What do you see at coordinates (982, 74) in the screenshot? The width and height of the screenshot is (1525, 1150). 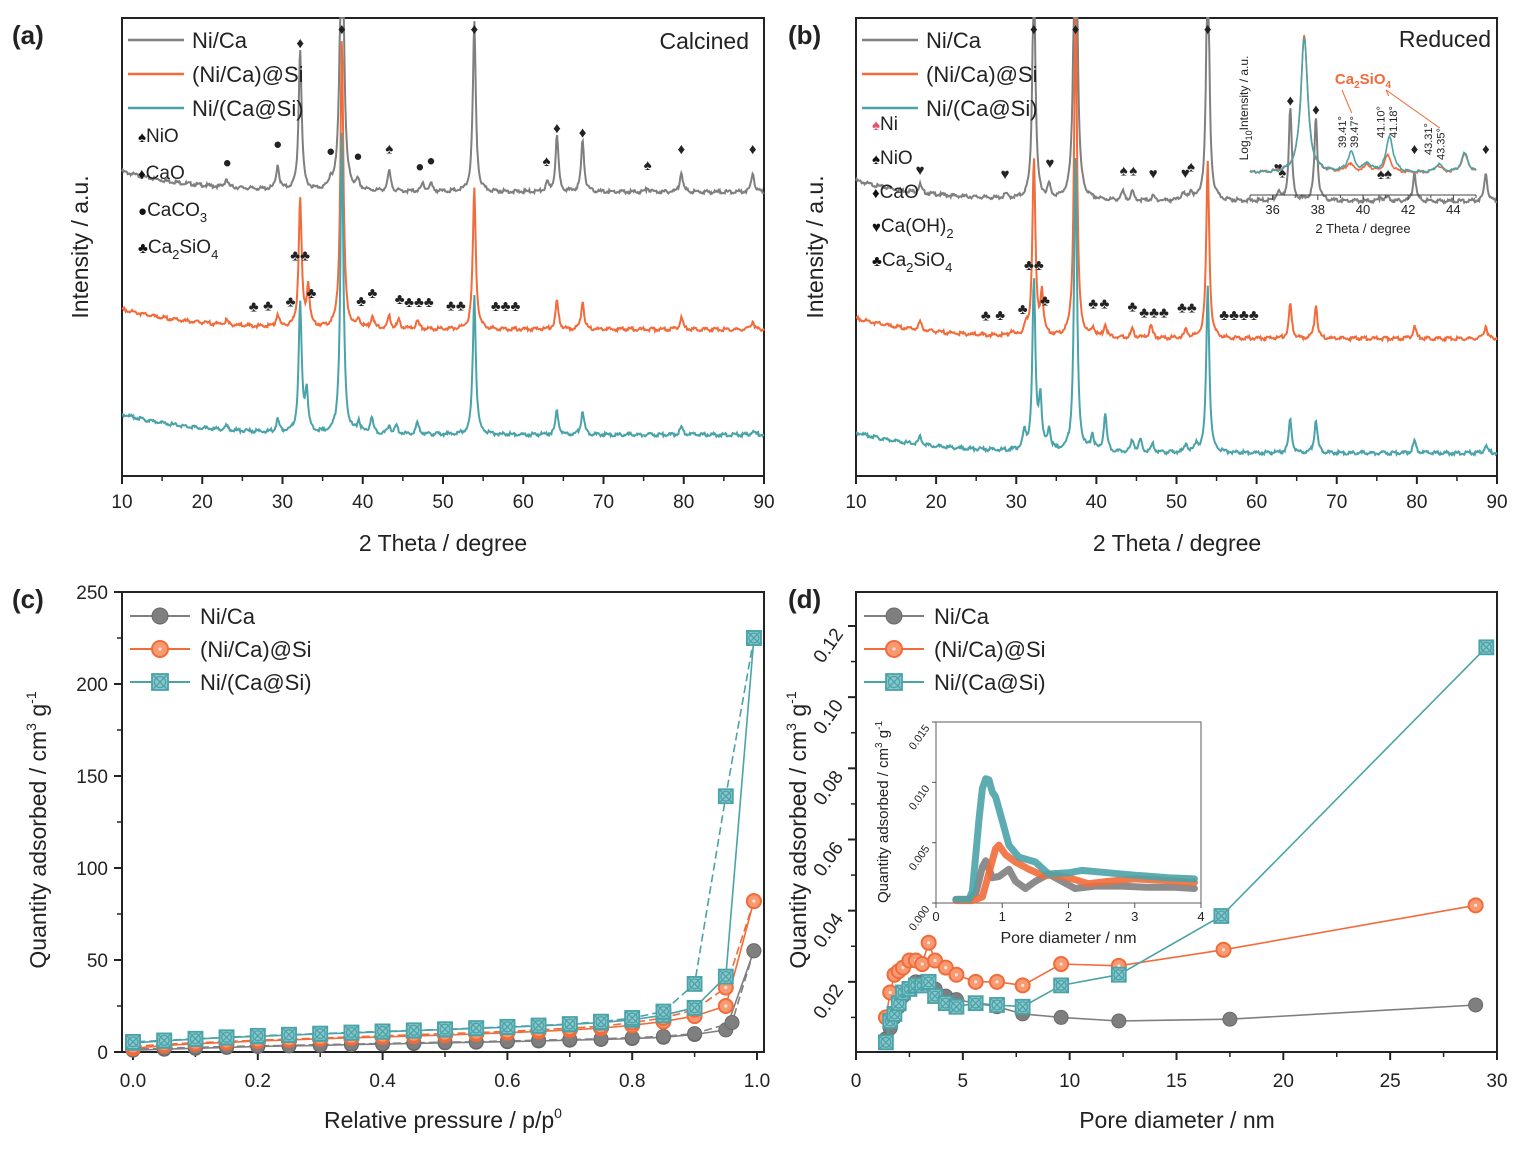 I see `legend-label: (Ni/Ca)@Si` at bounding box center [982, 74].